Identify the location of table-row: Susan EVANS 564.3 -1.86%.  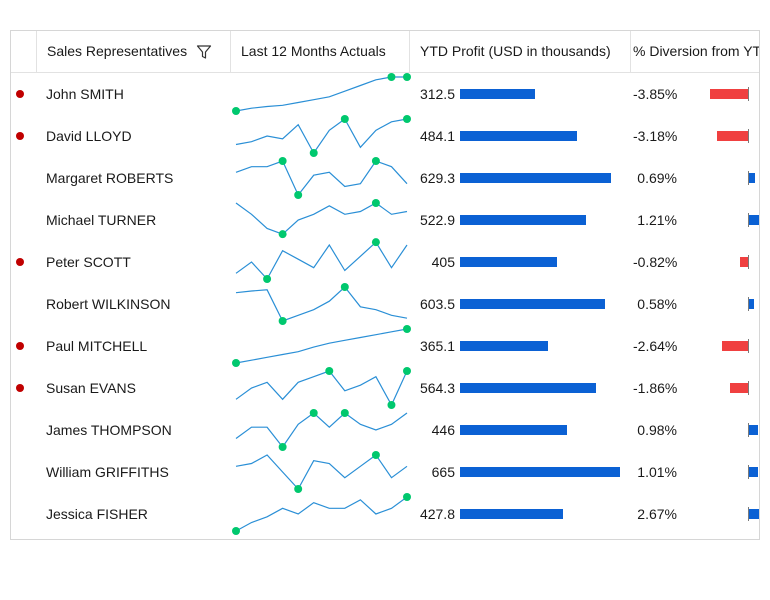
(385, 388).